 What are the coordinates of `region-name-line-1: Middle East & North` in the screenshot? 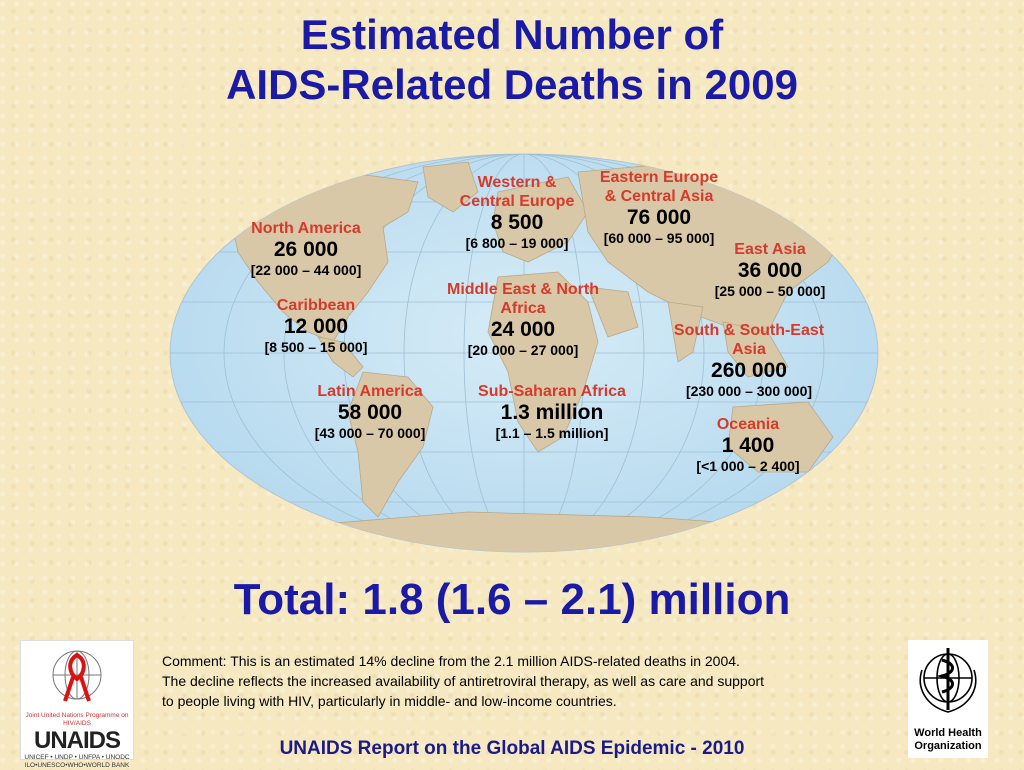 It's located at (522, 289).